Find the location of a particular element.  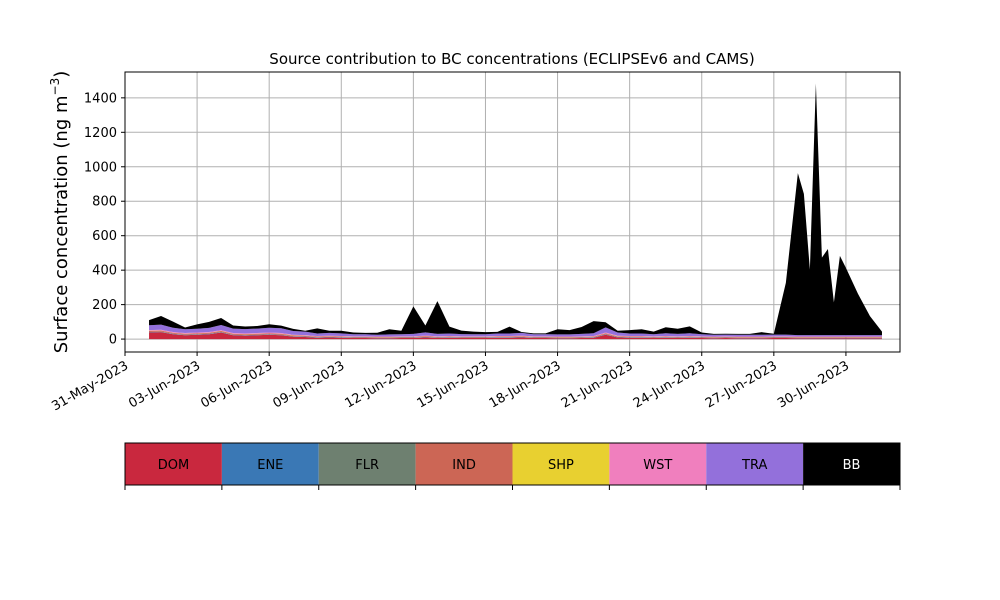

area-wst is located at coordinates (515, 333).